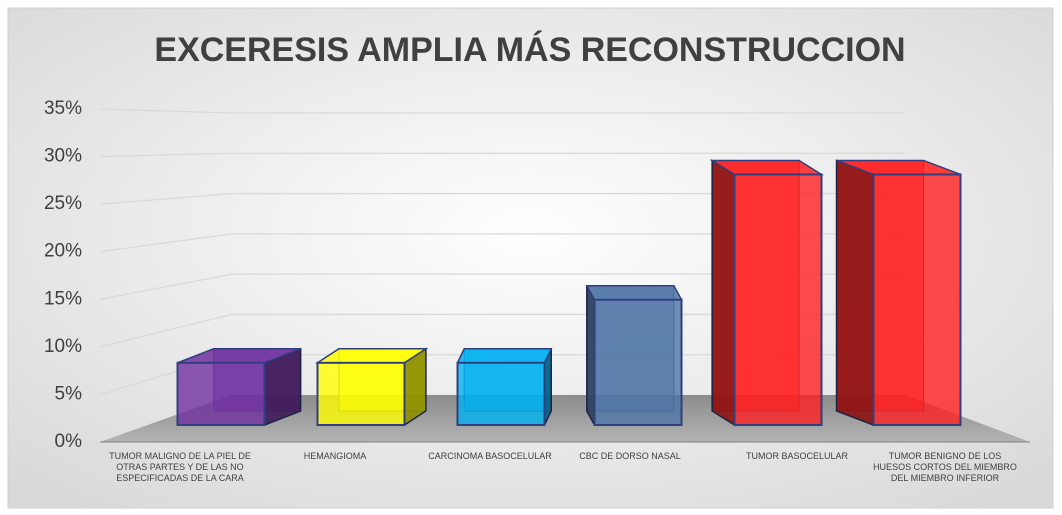 The height and width of the screenshot is (515, 1062). Describe the element at coordinates (63, 156) in the screenshot. I see `y-tick-label: 30%` at that location.